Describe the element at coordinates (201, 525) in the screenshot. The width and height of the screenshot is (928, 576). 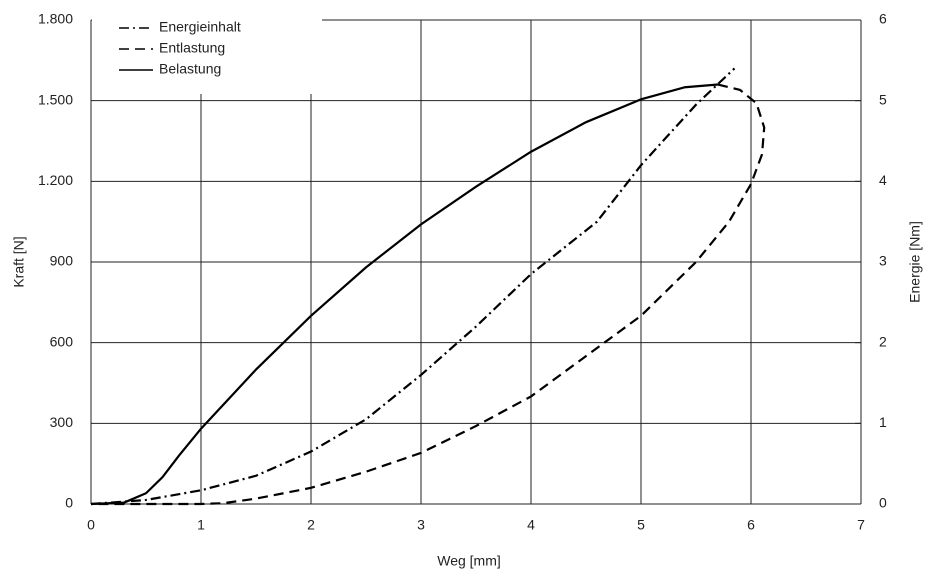
I see `x-tick-label: 1` at that location.